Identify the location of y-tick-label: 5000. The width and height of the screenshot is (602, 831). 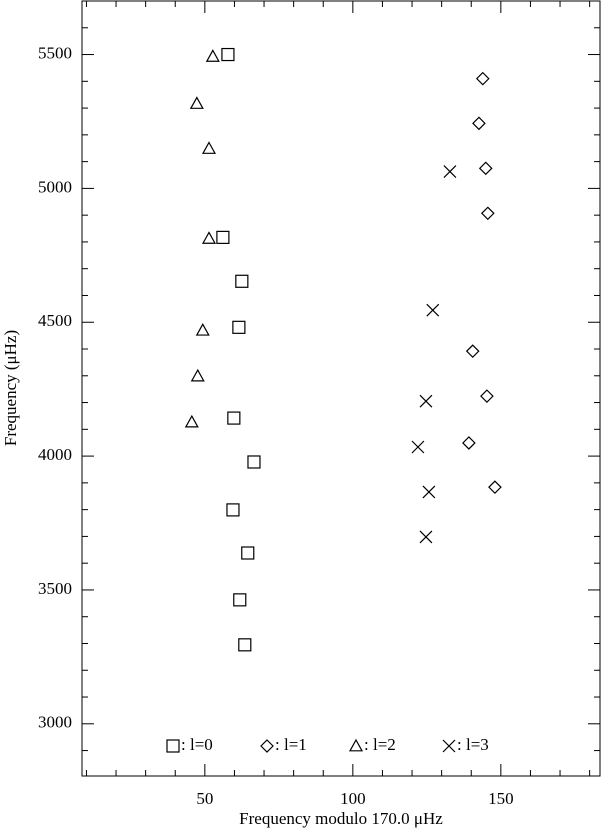
(55, 186).